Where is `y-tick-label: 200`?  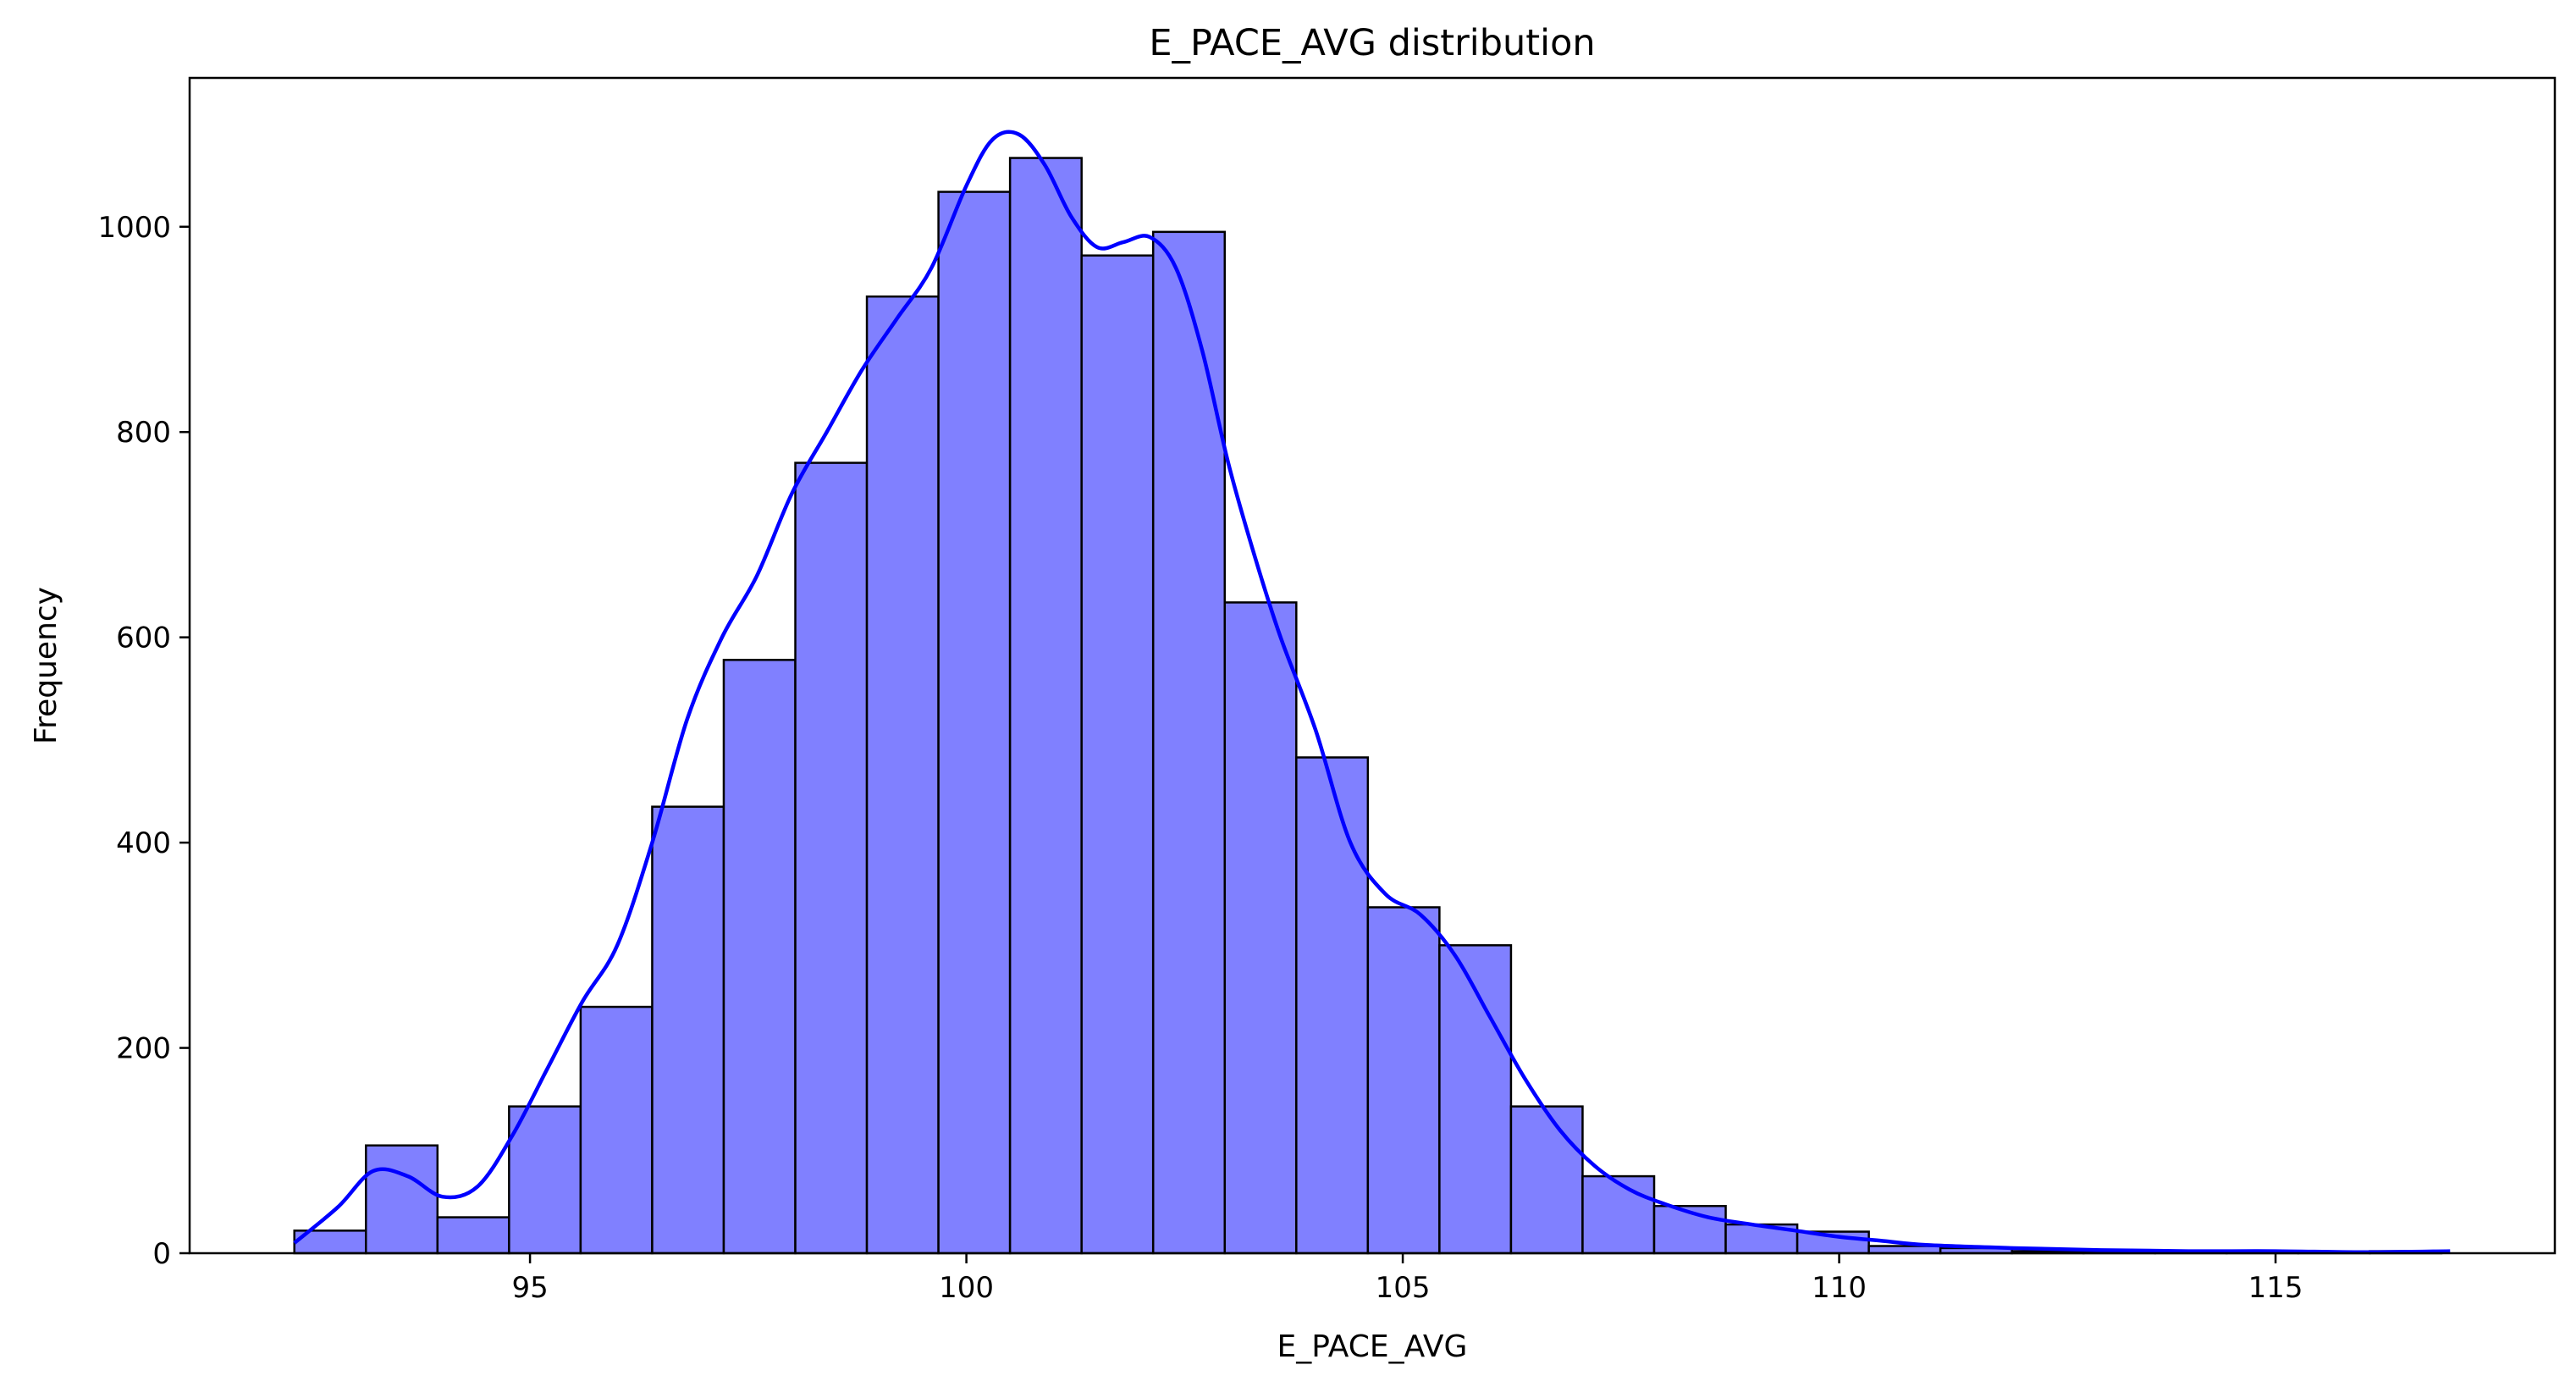
y-tick-label: 200 is located at coordinates (144, 1049).